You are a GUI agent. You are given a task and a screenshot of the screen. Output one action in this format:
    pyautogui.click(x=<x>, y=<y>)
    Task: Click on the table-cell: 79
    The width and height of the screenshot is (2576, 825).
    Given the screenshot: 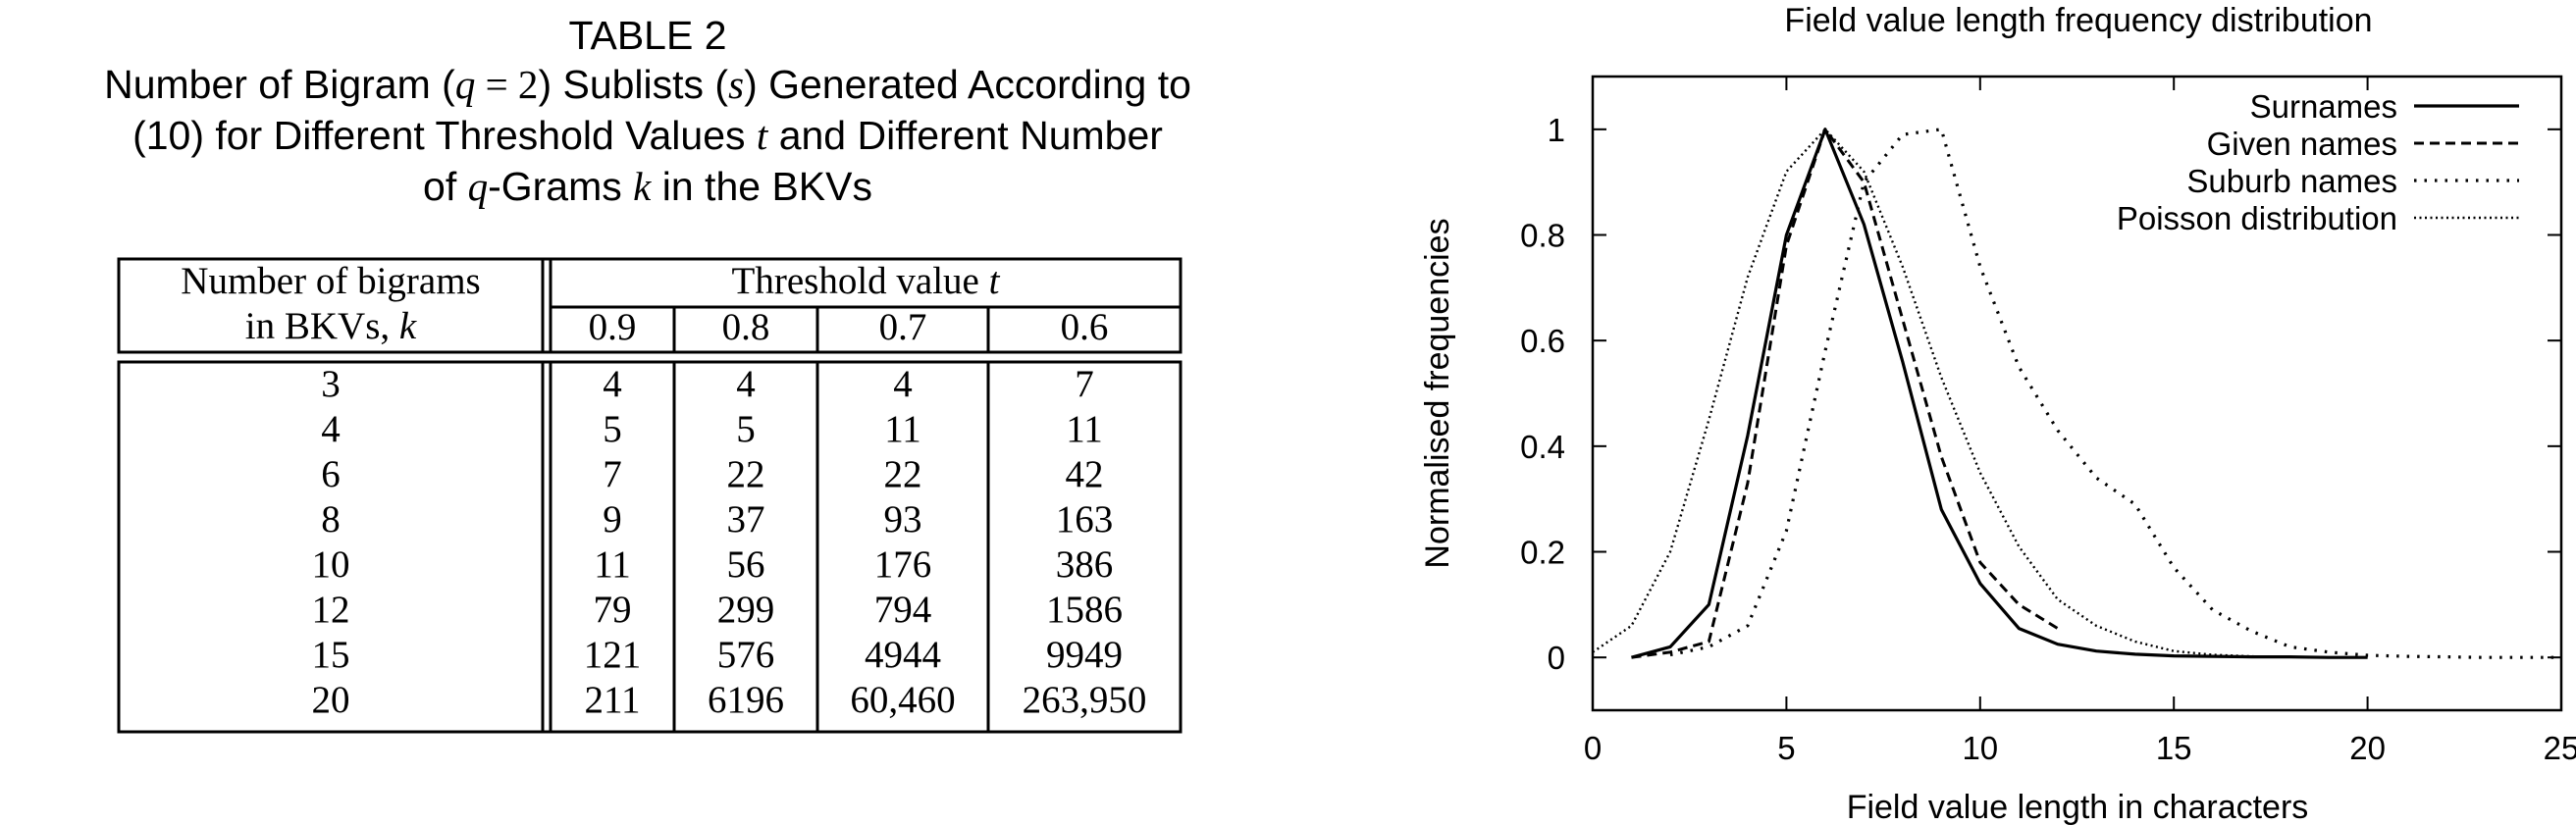 What is the action you would take?
    pyautogui.click(x=612, y=610)
    